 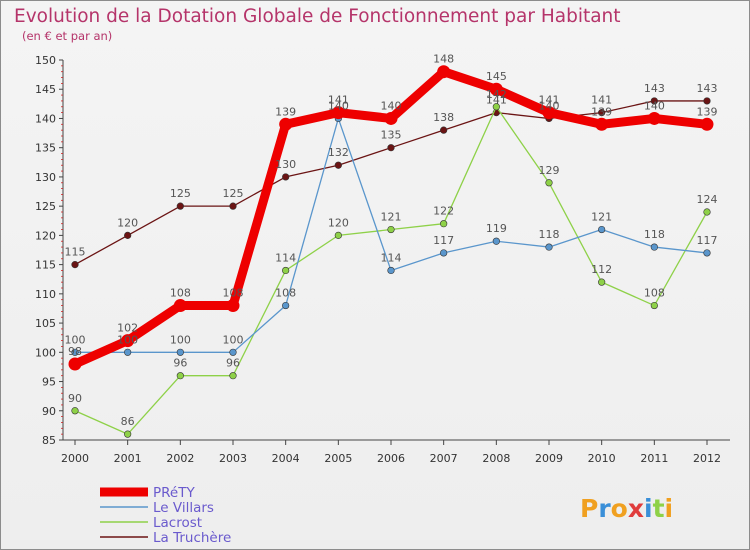 I want to click on proxiti-logo: Proxiti, so click(x=626, y=508).